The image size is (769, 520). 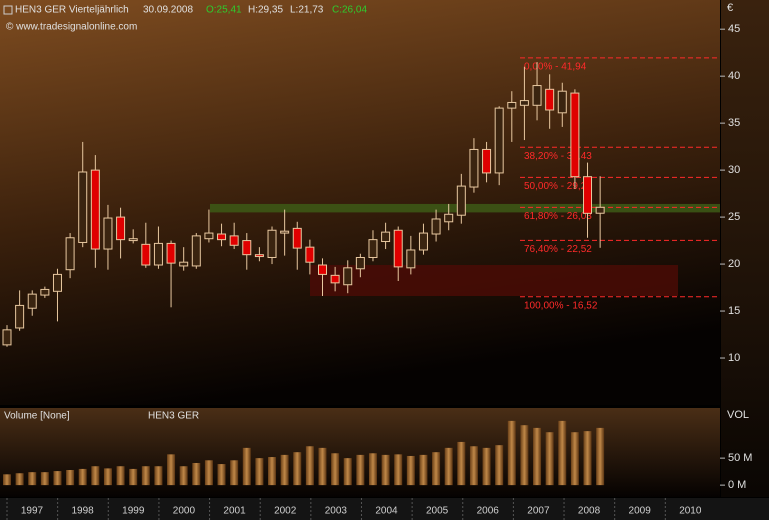 I want to click on source: © www.tradesignalonline.com, so click(x=71, y=27).